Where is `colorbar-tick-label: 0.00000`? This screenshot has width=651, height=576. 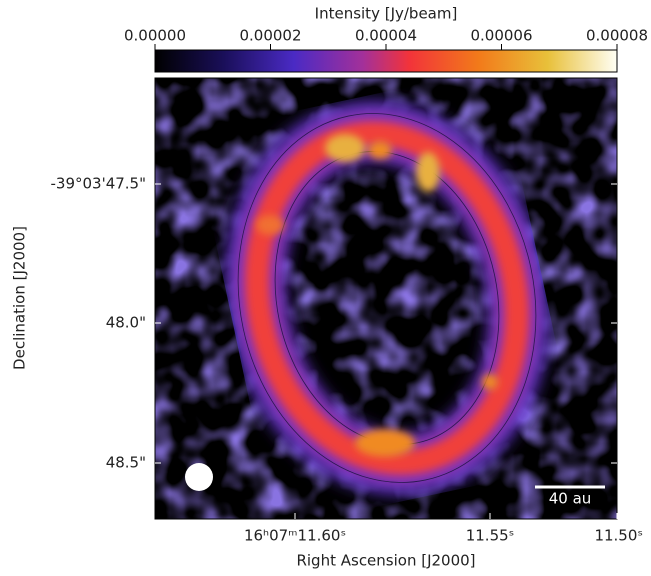
colorbar-tick-label: 0.00000 is located at coordinates (155, 36).